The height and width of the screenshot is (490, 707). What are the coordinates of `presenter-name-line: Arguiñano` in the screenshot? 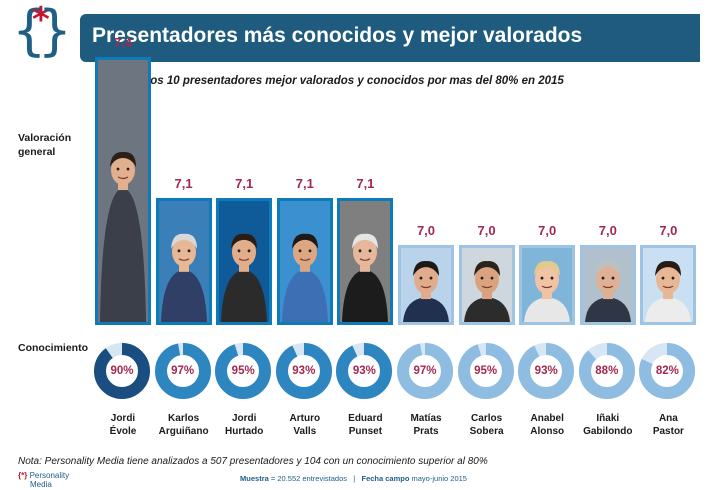 It's located at (183, 431).